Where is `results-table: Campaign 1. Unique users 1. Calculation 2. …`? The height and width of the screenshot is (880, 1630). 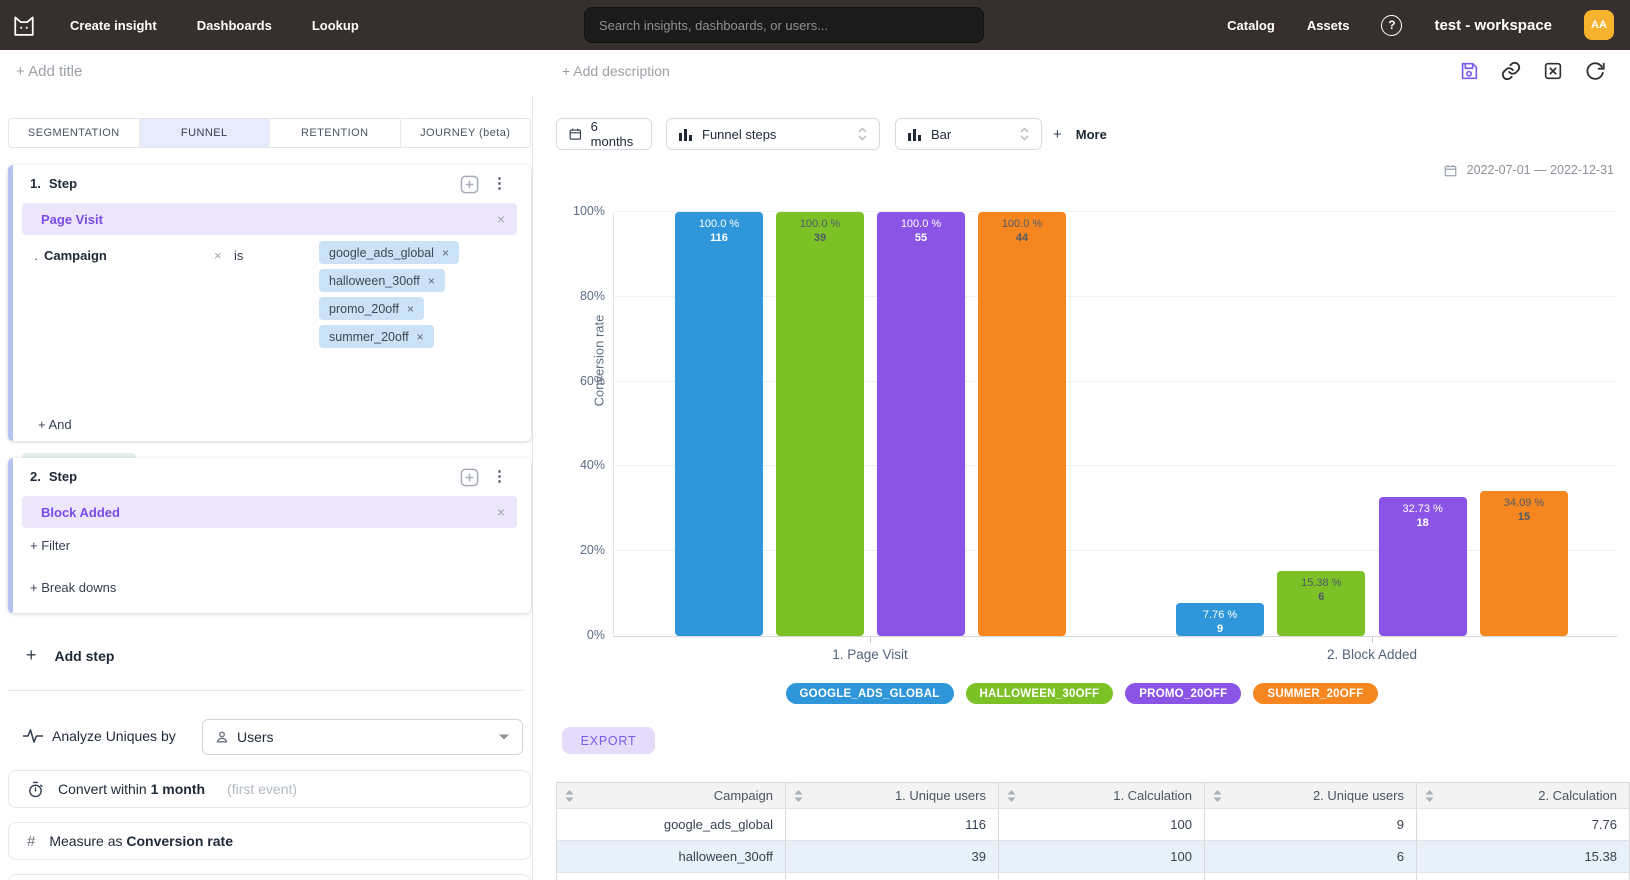 results-table: Campaign 1. Unique users 1. Calculation 2. … is located at coordinates (1093, 831).